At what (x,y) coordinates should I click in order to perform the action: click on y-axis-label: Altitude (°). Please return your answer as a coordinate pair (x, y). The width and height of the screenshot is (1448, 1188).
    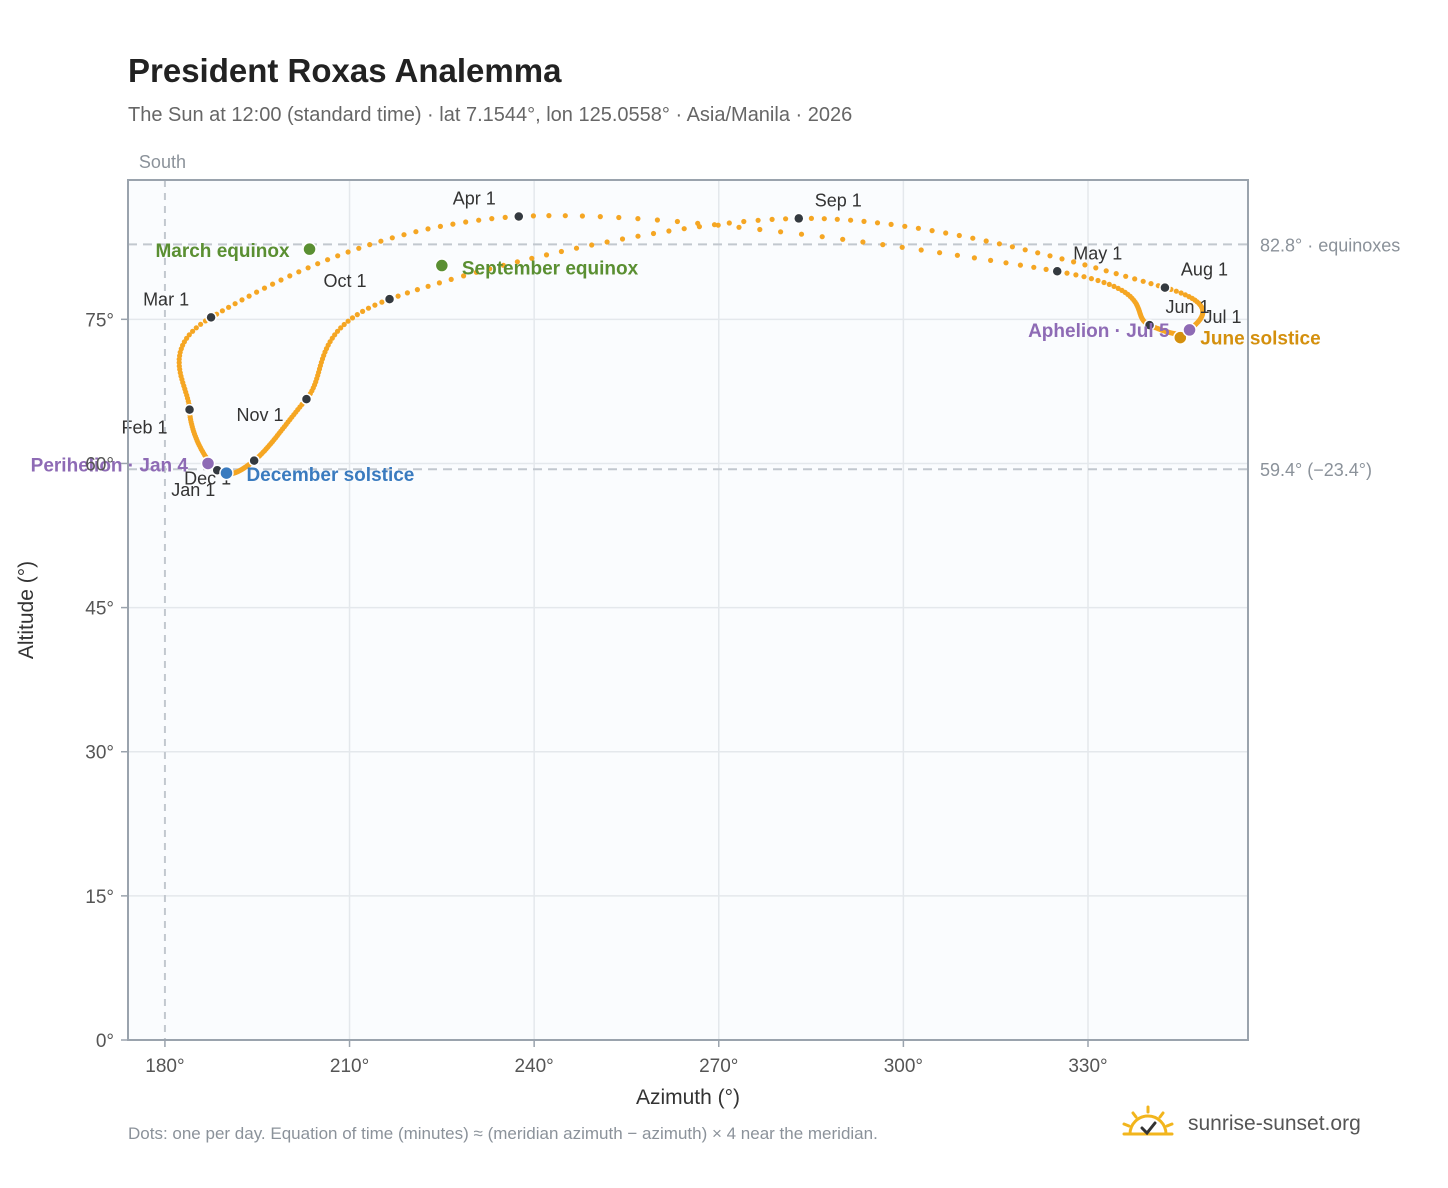
    Looking at the image, I should click on (26, 610).